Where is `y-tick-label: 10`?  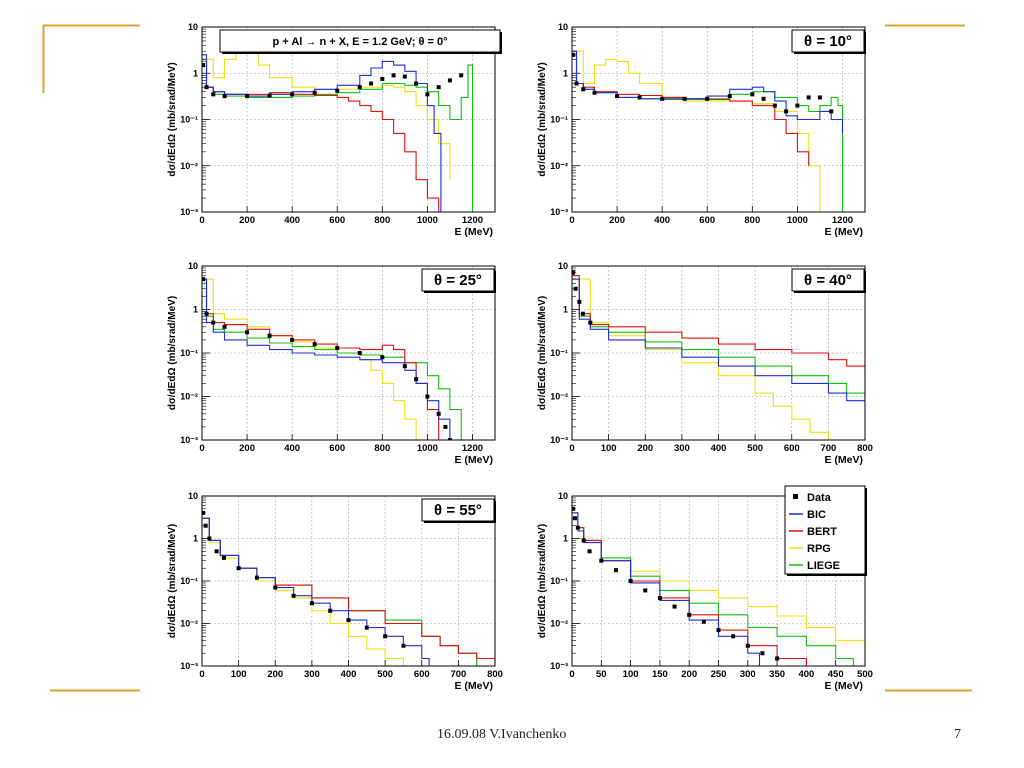 y-tick-label: 10 is located at coordinates (563, 27).